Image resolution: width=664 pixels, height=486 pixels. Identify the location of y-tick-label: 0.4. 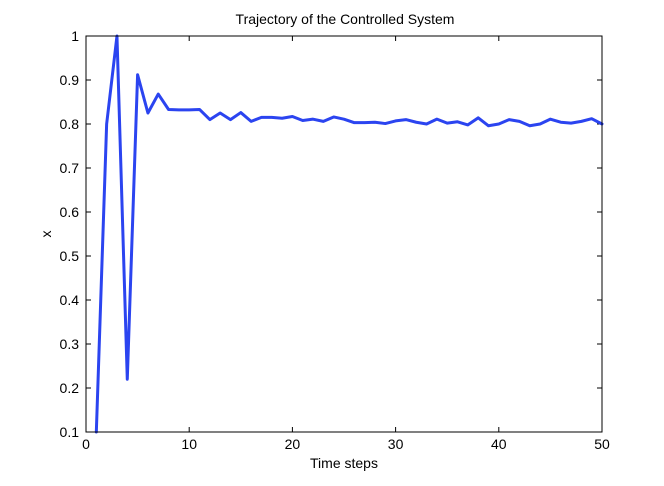
(70, 300).